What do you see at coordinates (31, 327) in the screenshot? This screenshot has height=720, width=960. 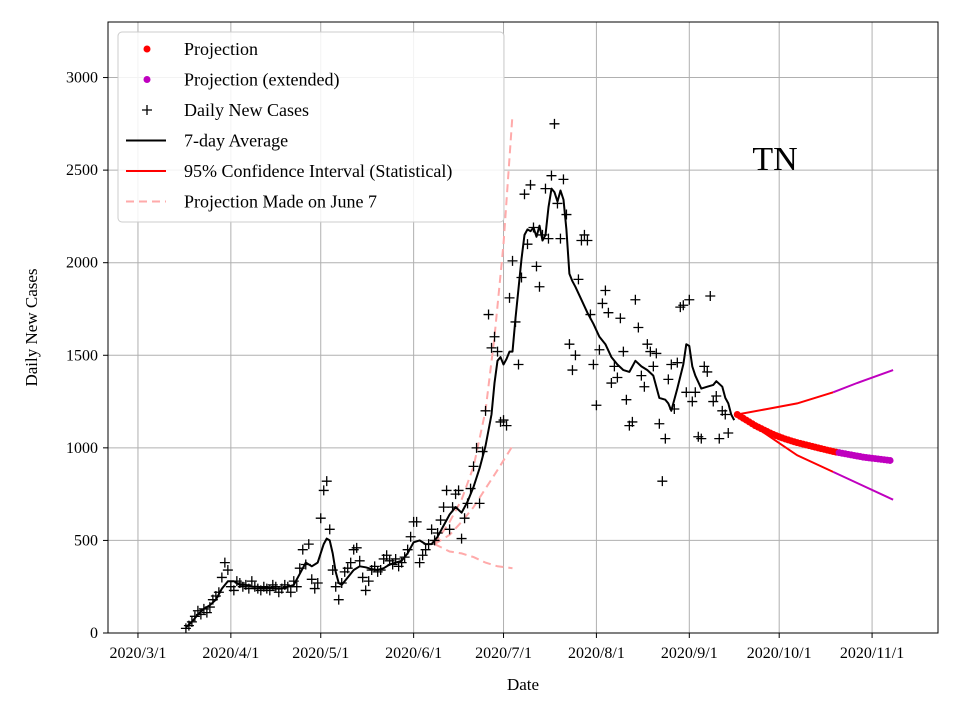 I see `y-axis-label: Daily New Cases` at bounding box center [31, 327].